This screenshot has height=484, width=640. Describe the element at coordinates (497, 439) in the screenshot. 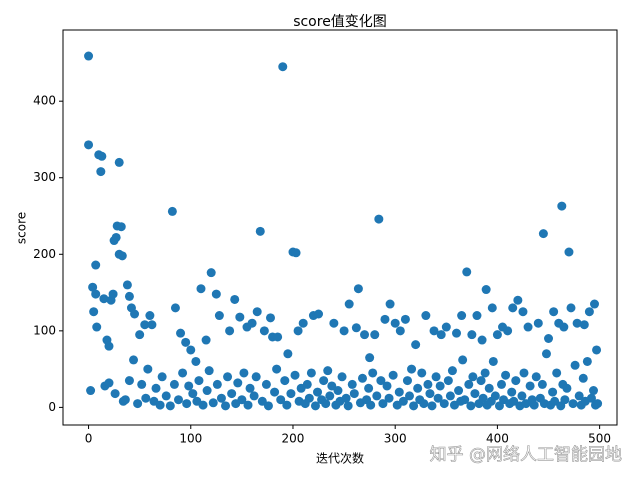

I see `x-tick-label: 400` at that location.